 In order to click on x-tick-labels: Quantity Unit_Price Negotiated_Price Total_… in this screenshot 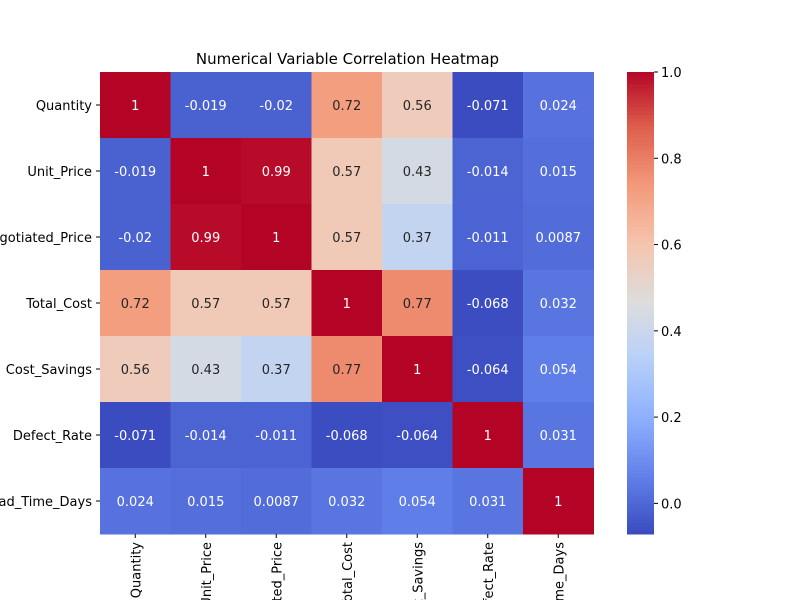, I will do `click(348, 567)`.